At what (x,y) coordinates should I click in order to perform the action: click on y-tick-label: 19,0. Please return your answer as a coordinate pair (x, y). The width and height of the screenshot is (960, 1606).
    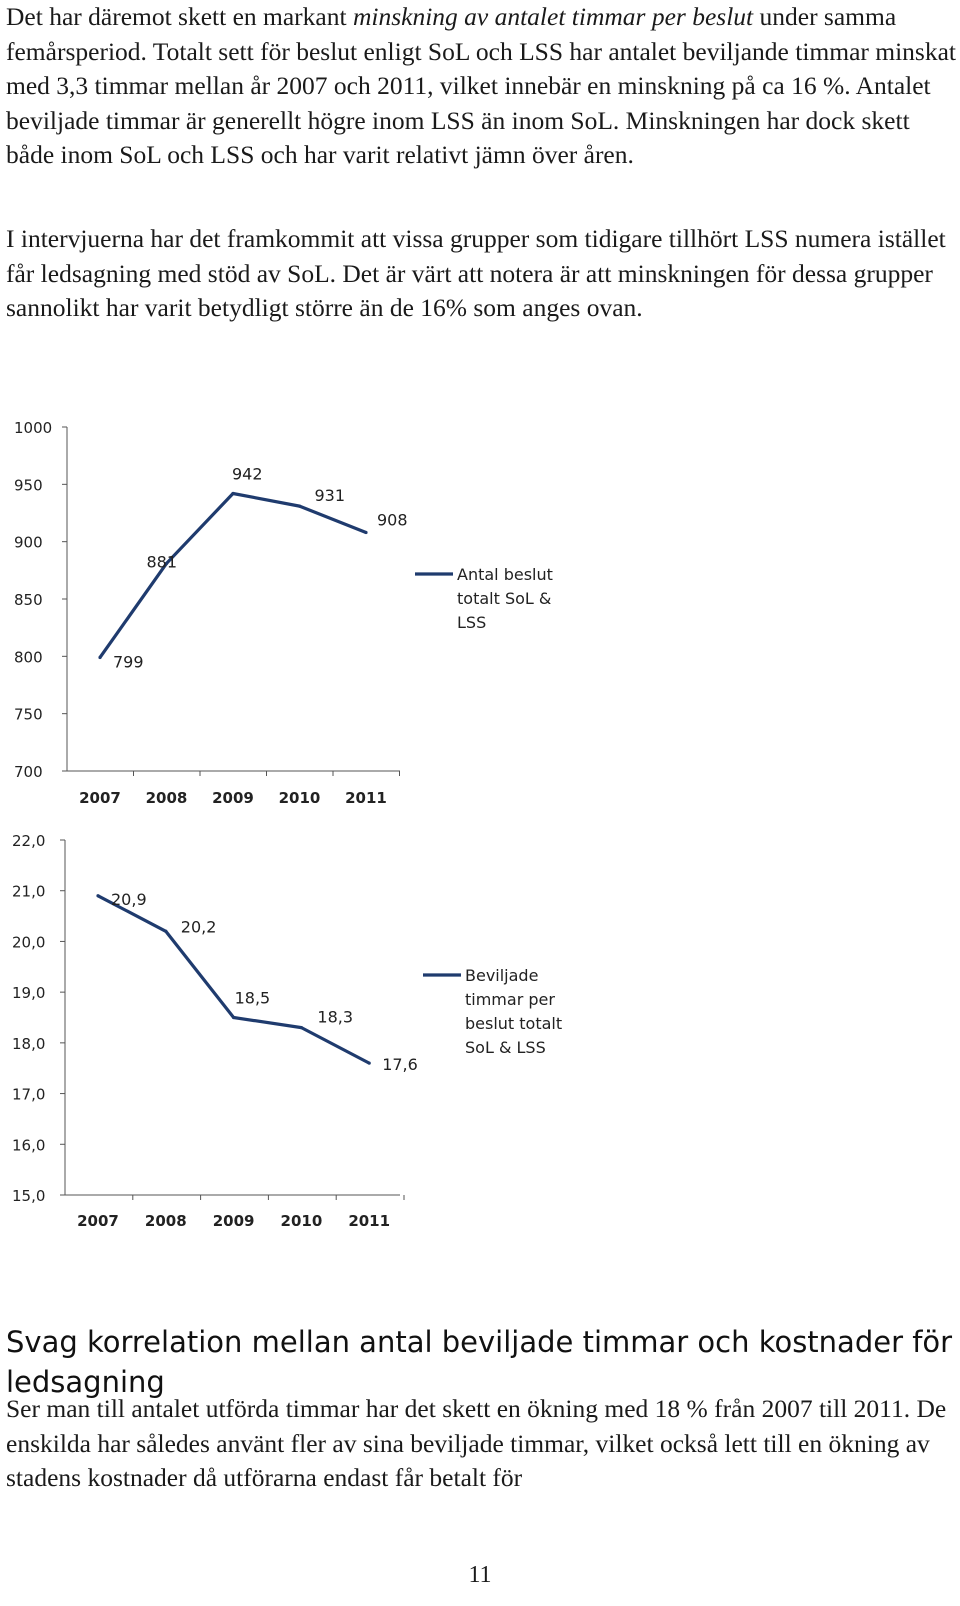
    Looking at the image, I should click on (28, 993).